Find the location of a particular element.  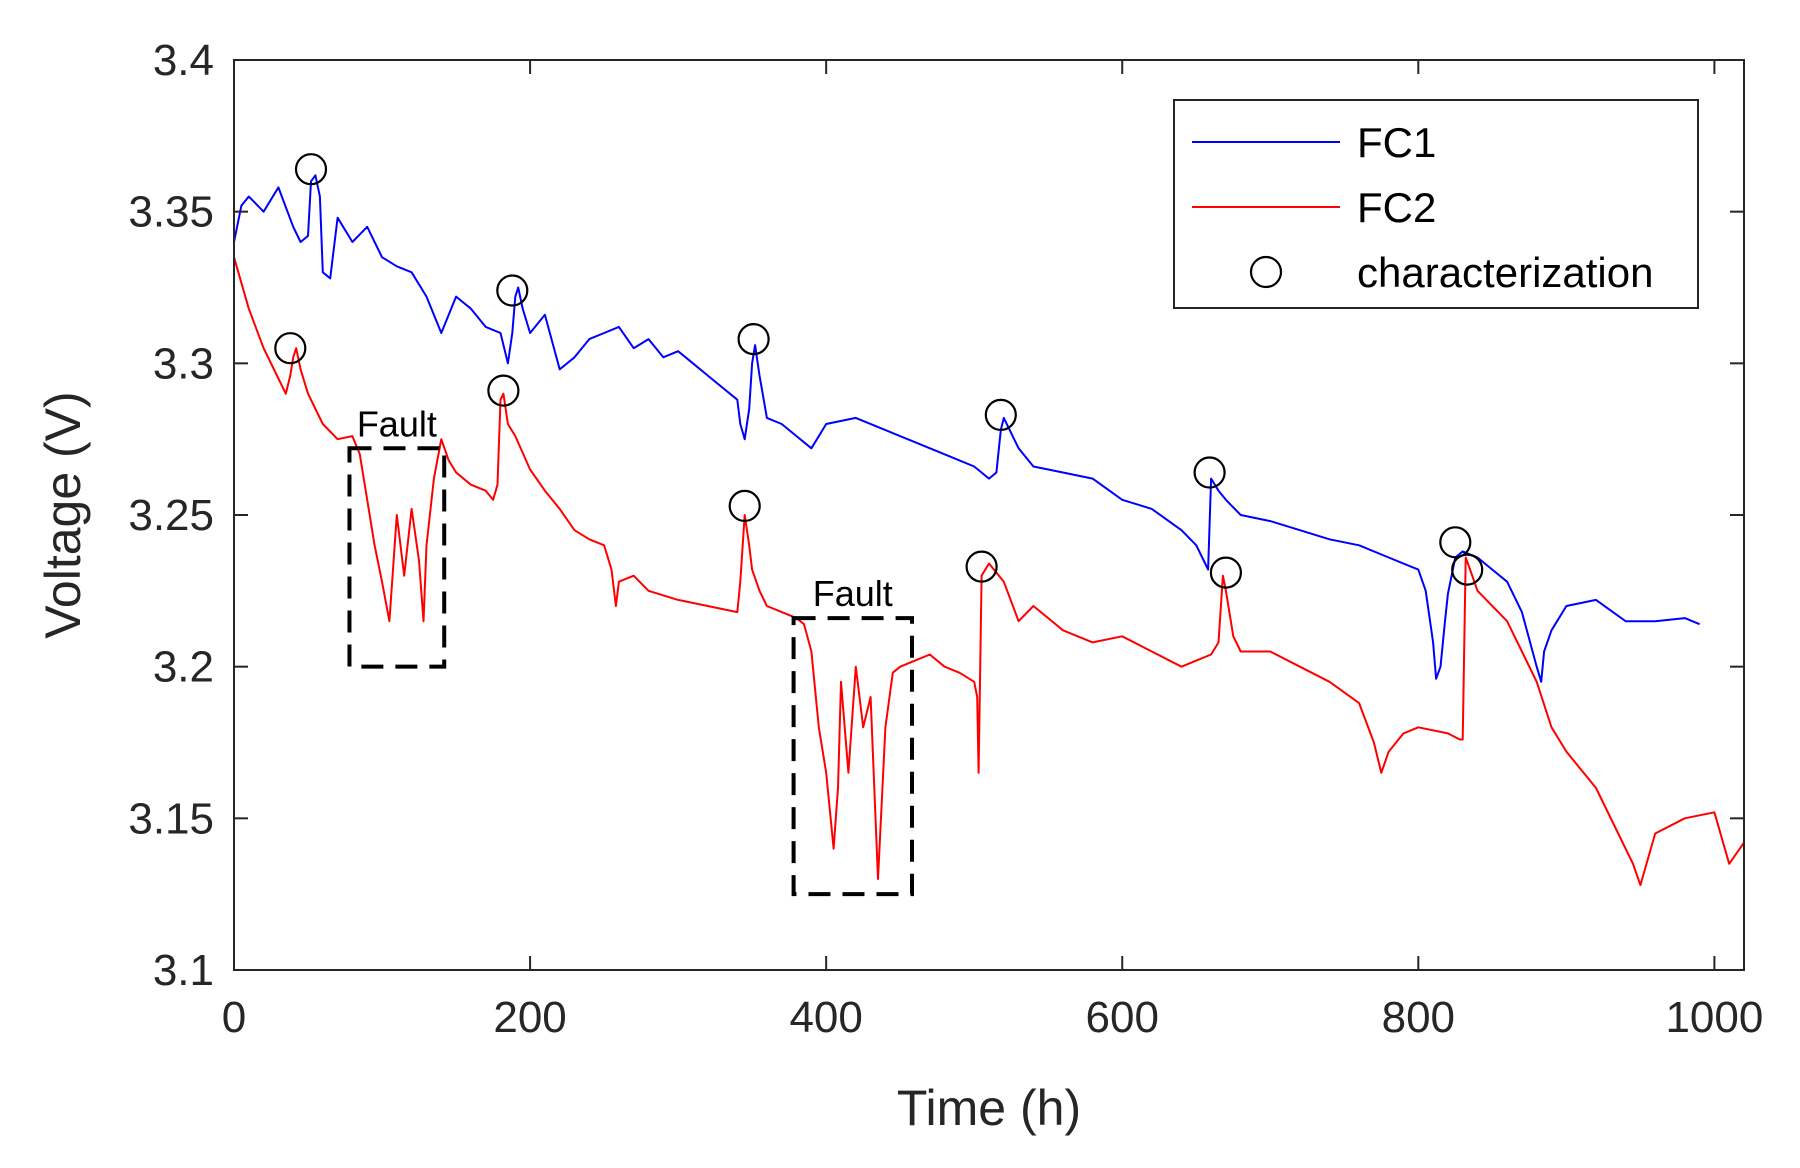

x-tick-label: 200 is located at coordinates (529, 1017).